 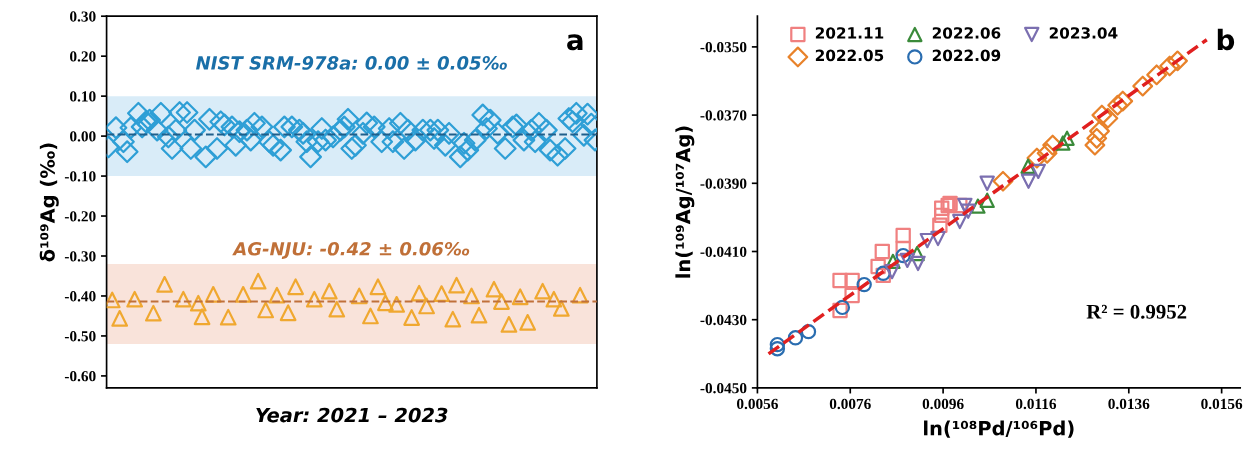 What do you see at coordinates (80, 336) in the screenshot?
I see `y-tick-label: -0.50` at bounding box center [80, 336].